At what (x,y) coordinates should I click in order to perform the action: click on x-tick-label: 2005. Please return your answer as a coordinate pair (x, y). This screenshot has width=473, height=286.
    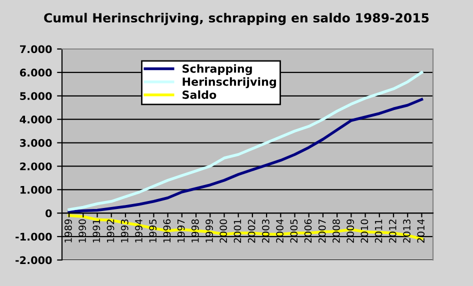
    Looking at the image, I should click on (294, 231).